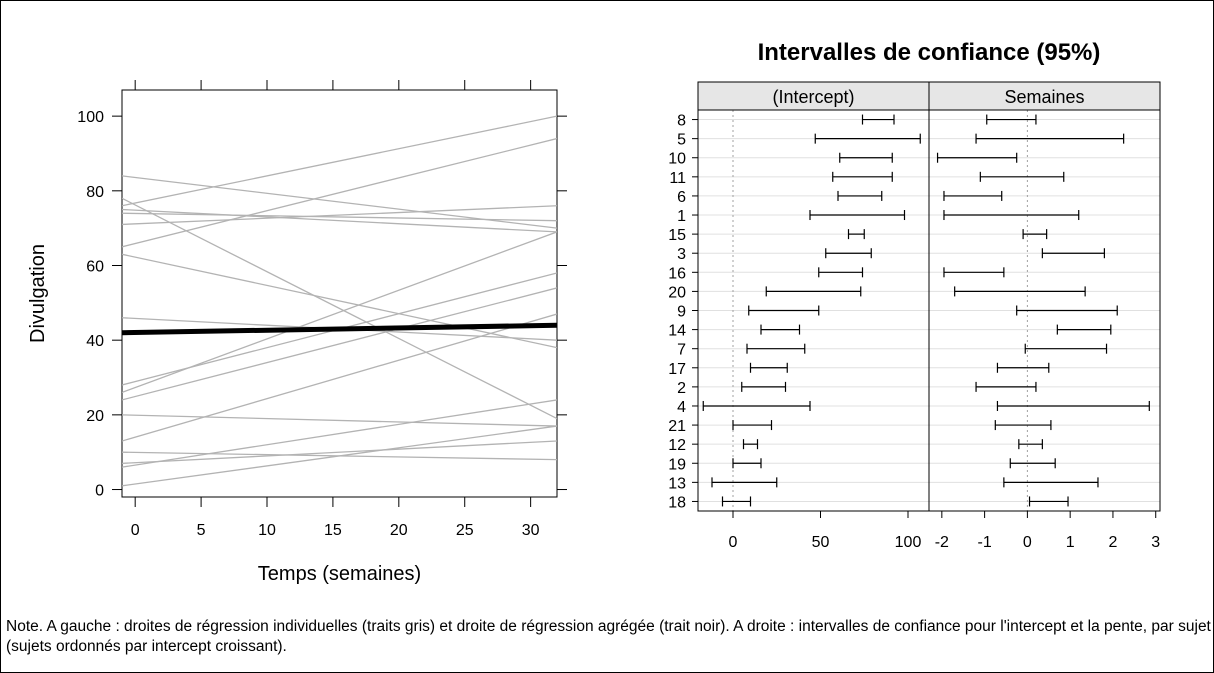 This screenshot has height=673, width=1214. I want to click on x-tick-label: 25, so click(465, 530).